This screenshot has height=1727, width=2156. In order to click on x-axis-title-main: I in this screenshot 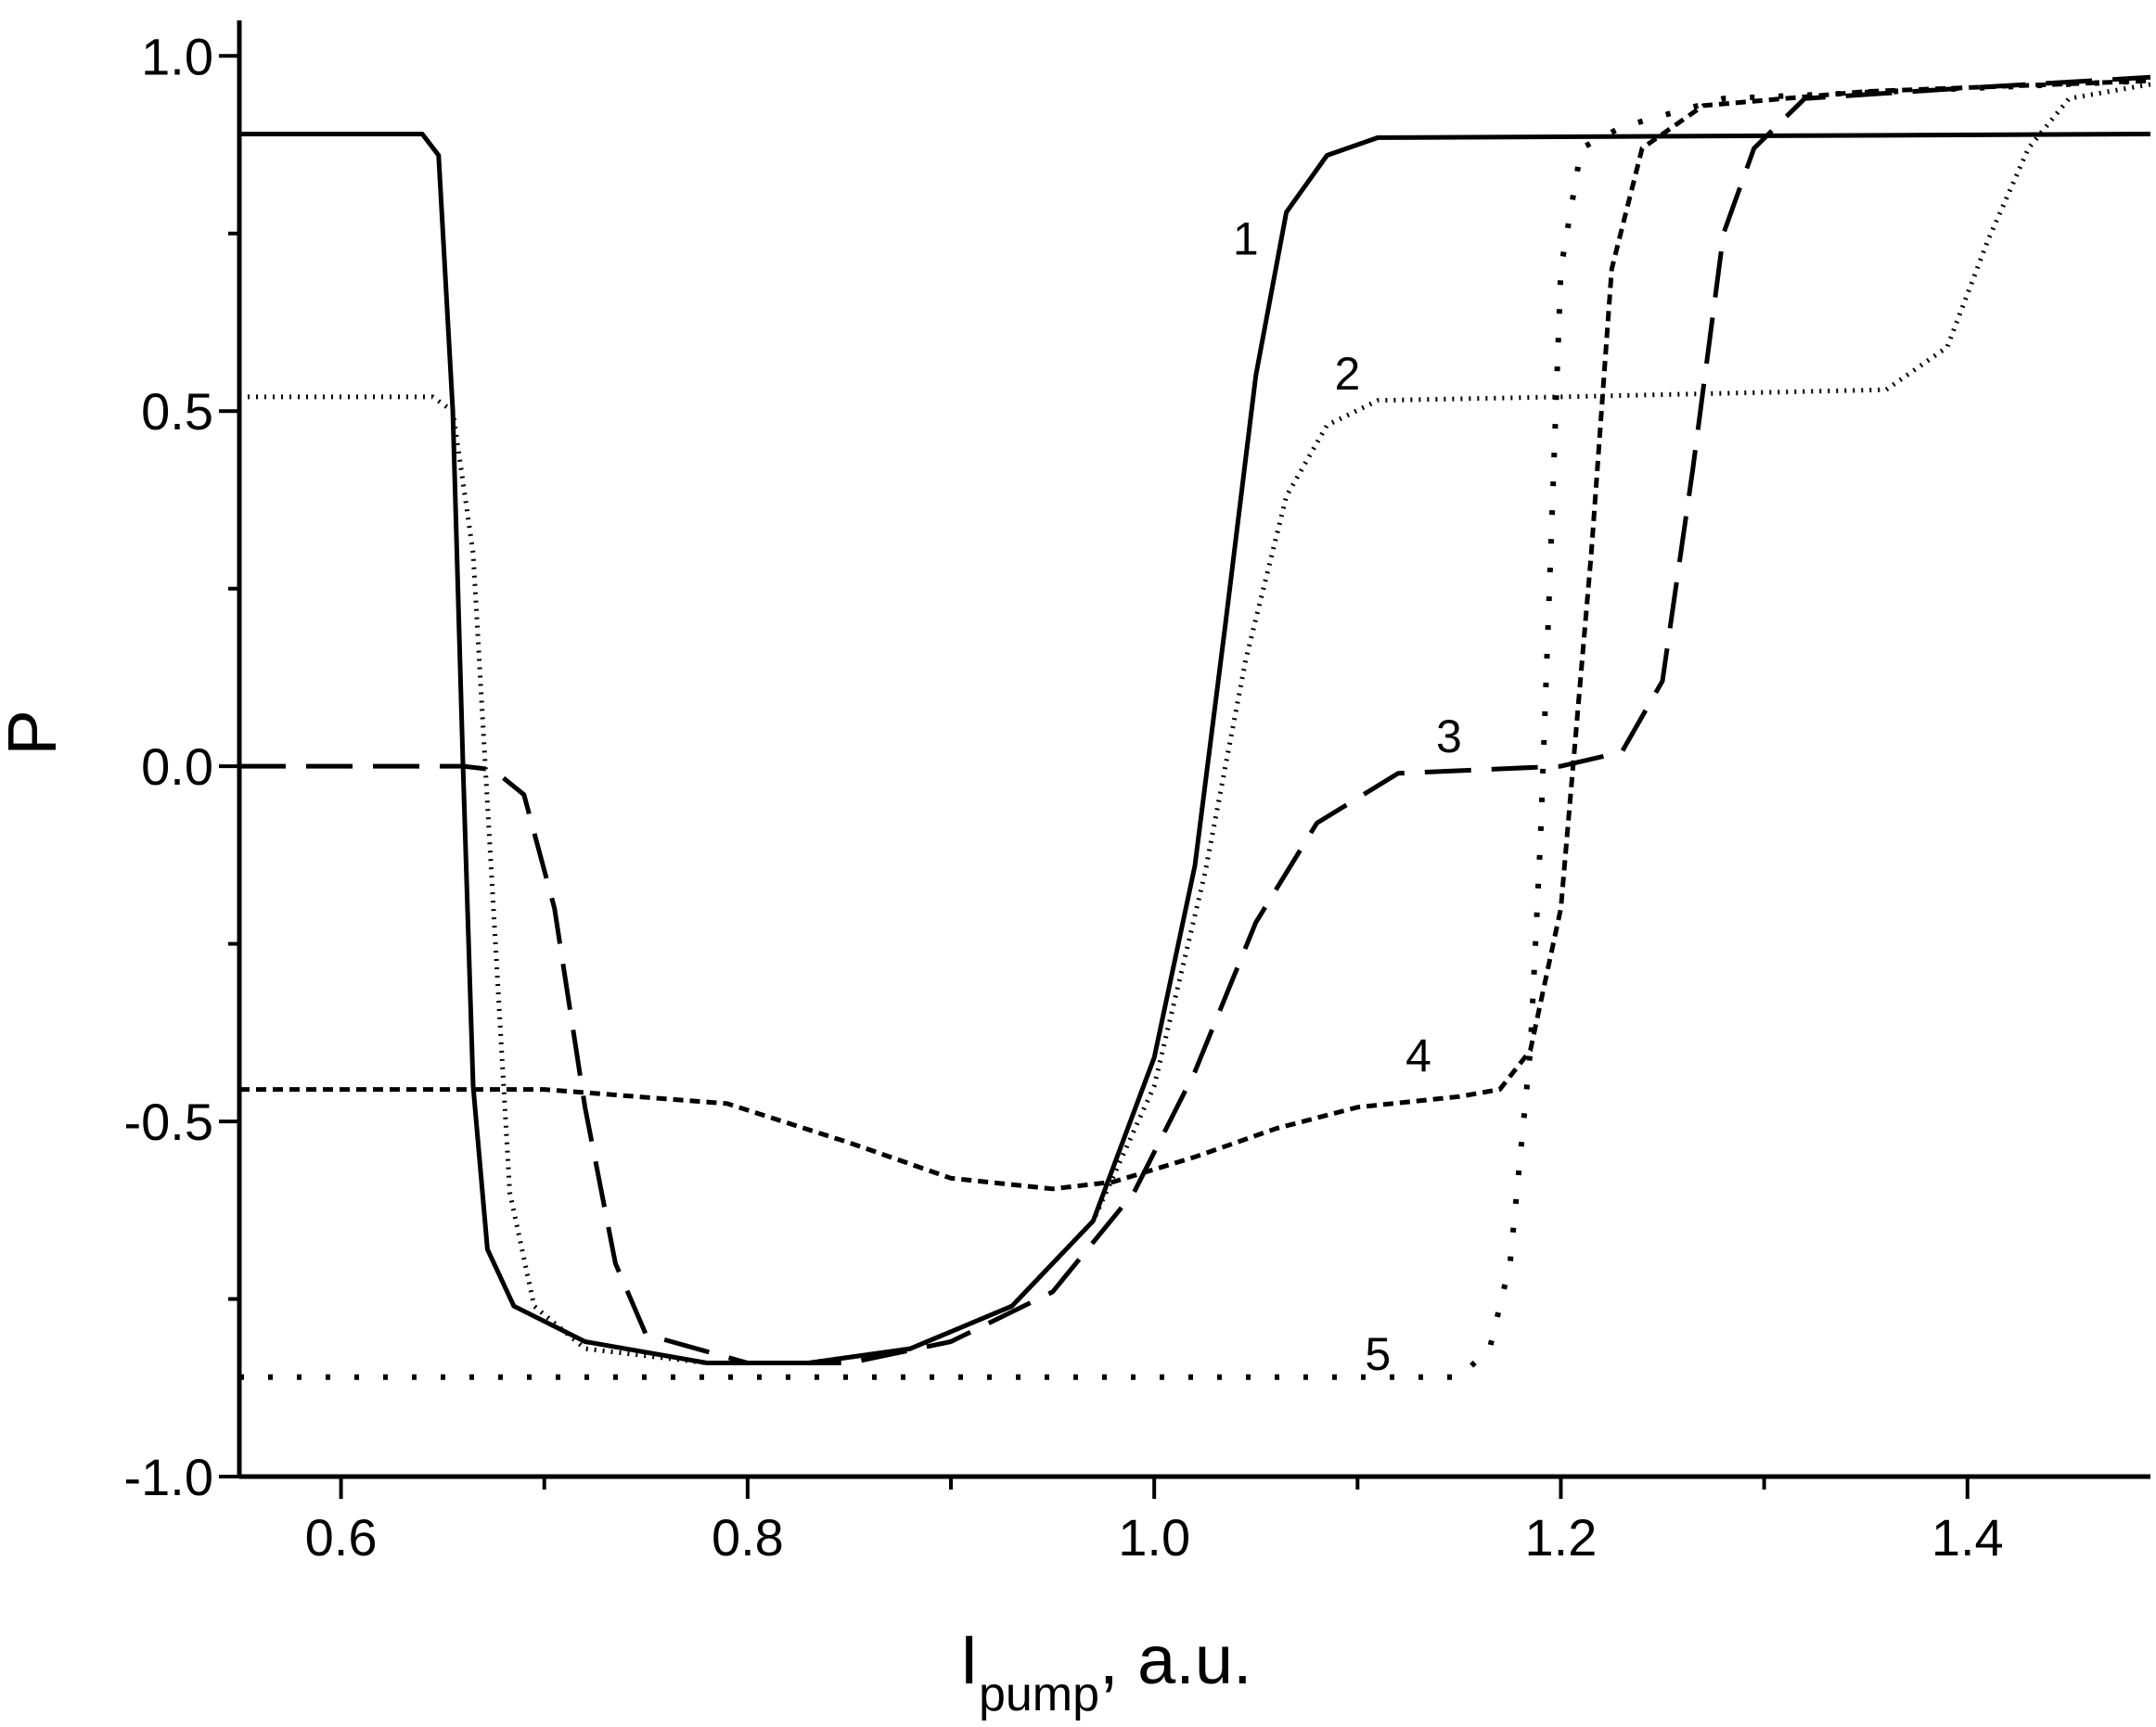, I will do `click(969, 1659)`.